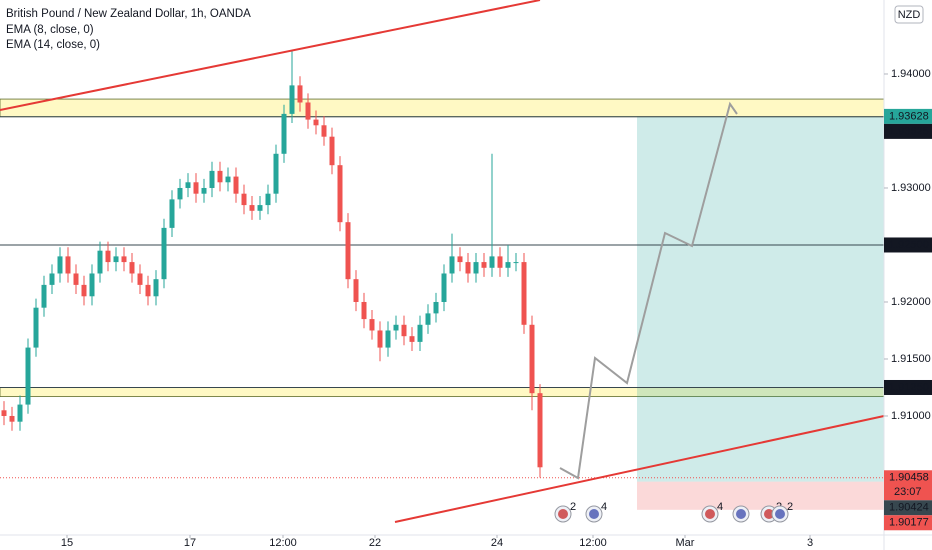 The height and width of the screenshot is (550, 932). What do you see at coordinates (685, 543) in the screenshot?
I see `x-tick-label: Mar` at bounding box center [685, 543].